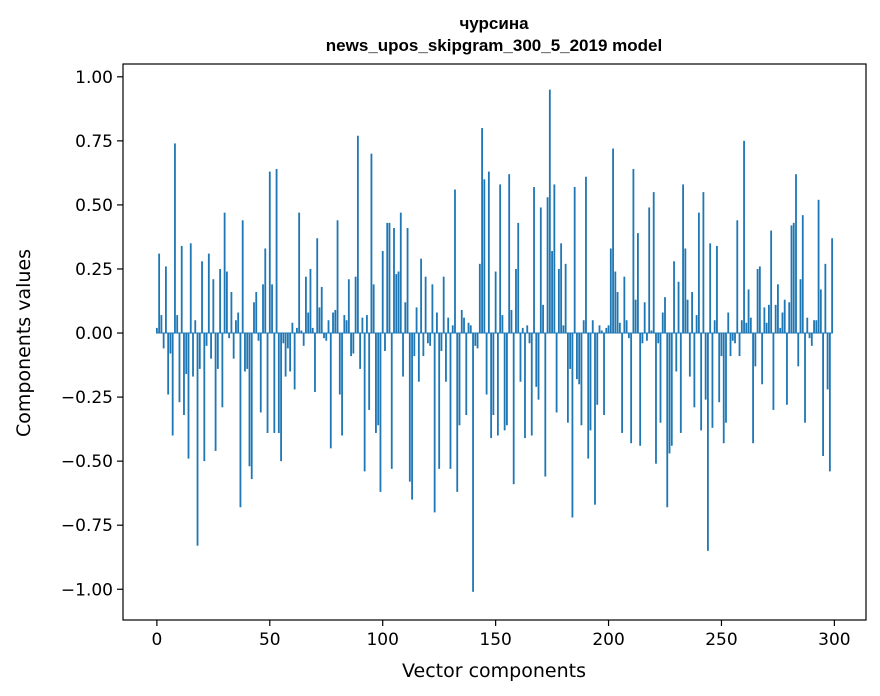 Image resolution: width=880 pixels, height=696 pixels. I want to click on y-tick-label: −0.75, so click(87, 526).